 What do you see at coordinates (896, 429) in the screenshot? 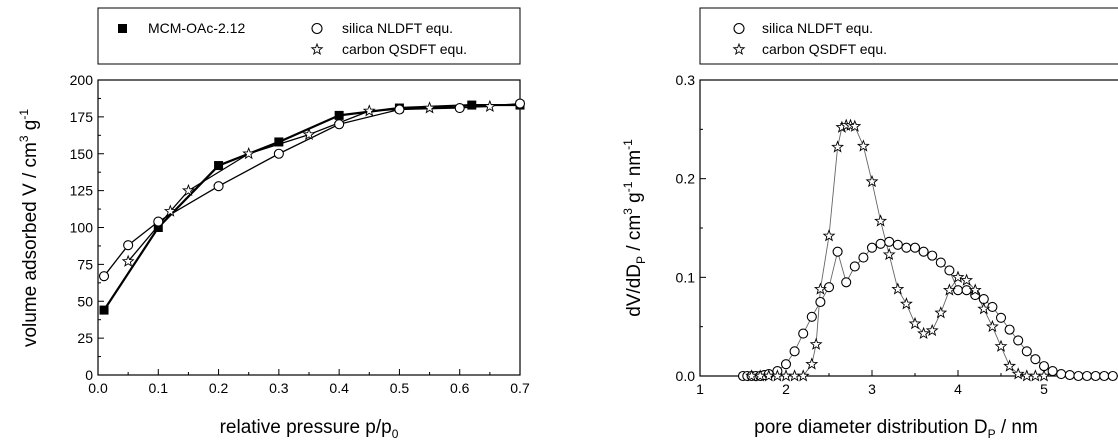
I see `psd-x-axis-label: pore diameter distribution DP / nm` at bounding box center [896, 429].